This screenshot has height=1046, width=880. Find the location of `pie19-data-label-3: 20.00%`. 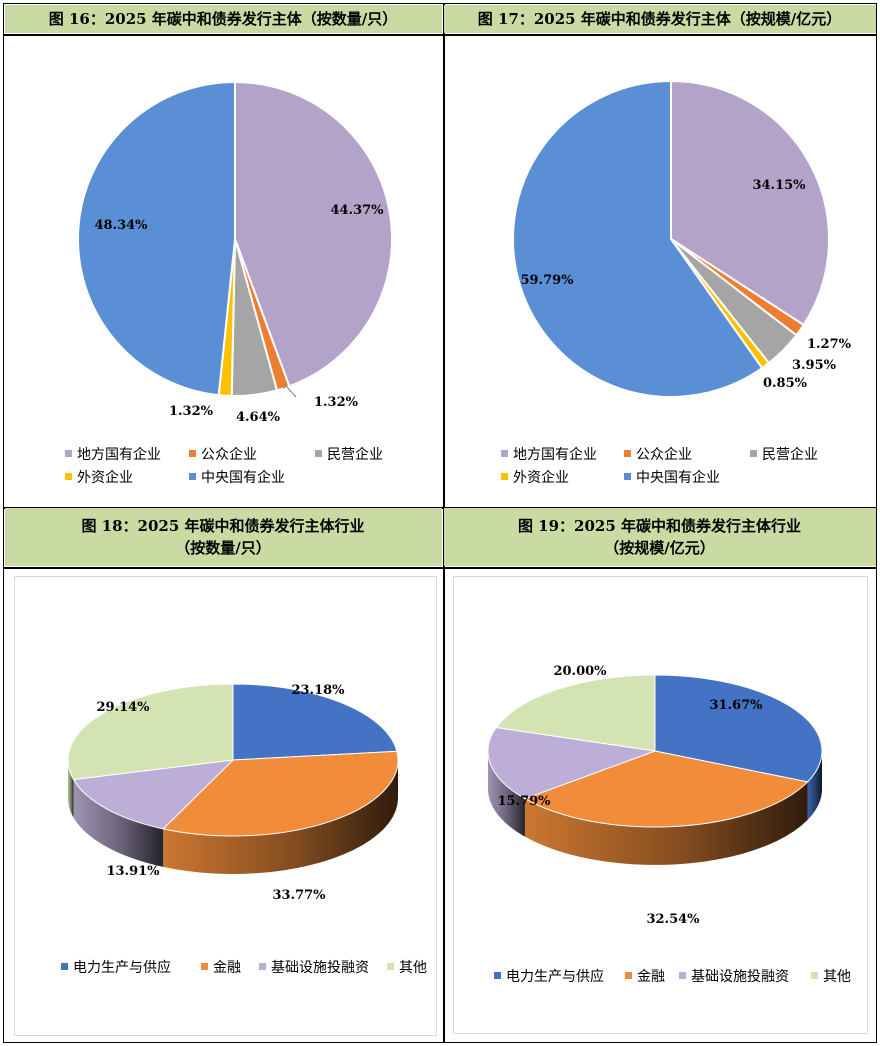

pie19-data-label-3: 20.00% is located at coordinates (580, 671).